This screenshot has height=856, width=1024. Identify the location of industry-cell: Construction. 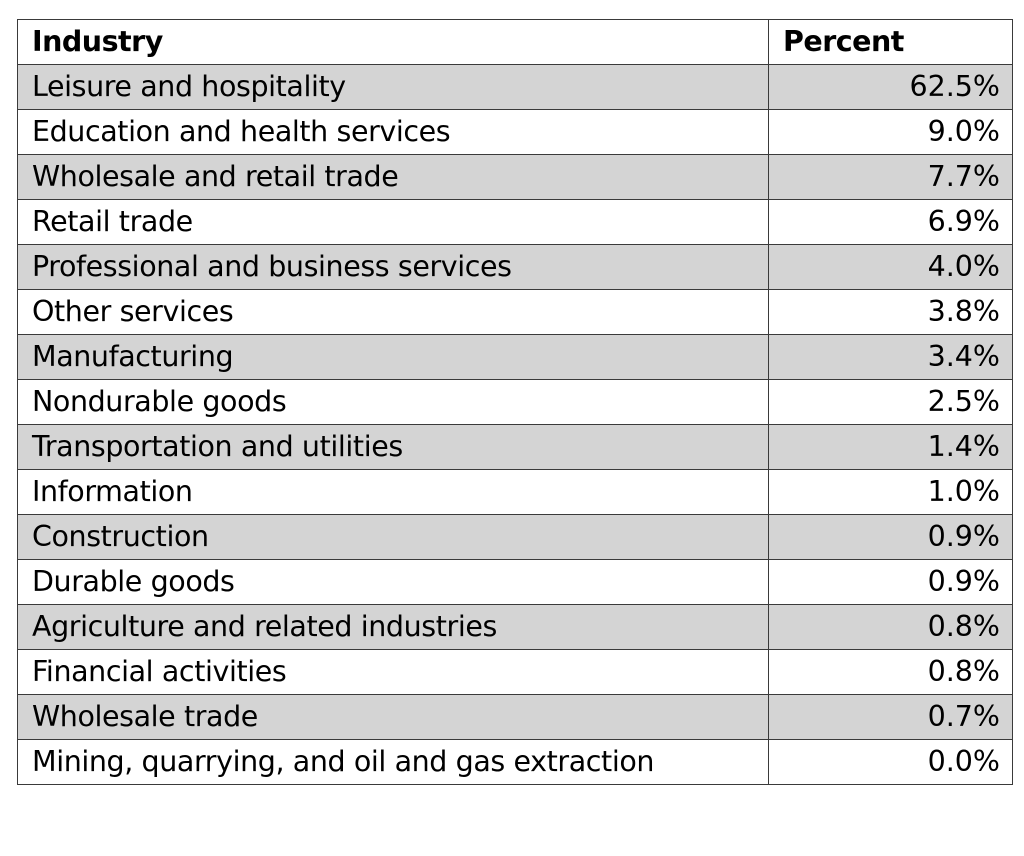
(393, 537).